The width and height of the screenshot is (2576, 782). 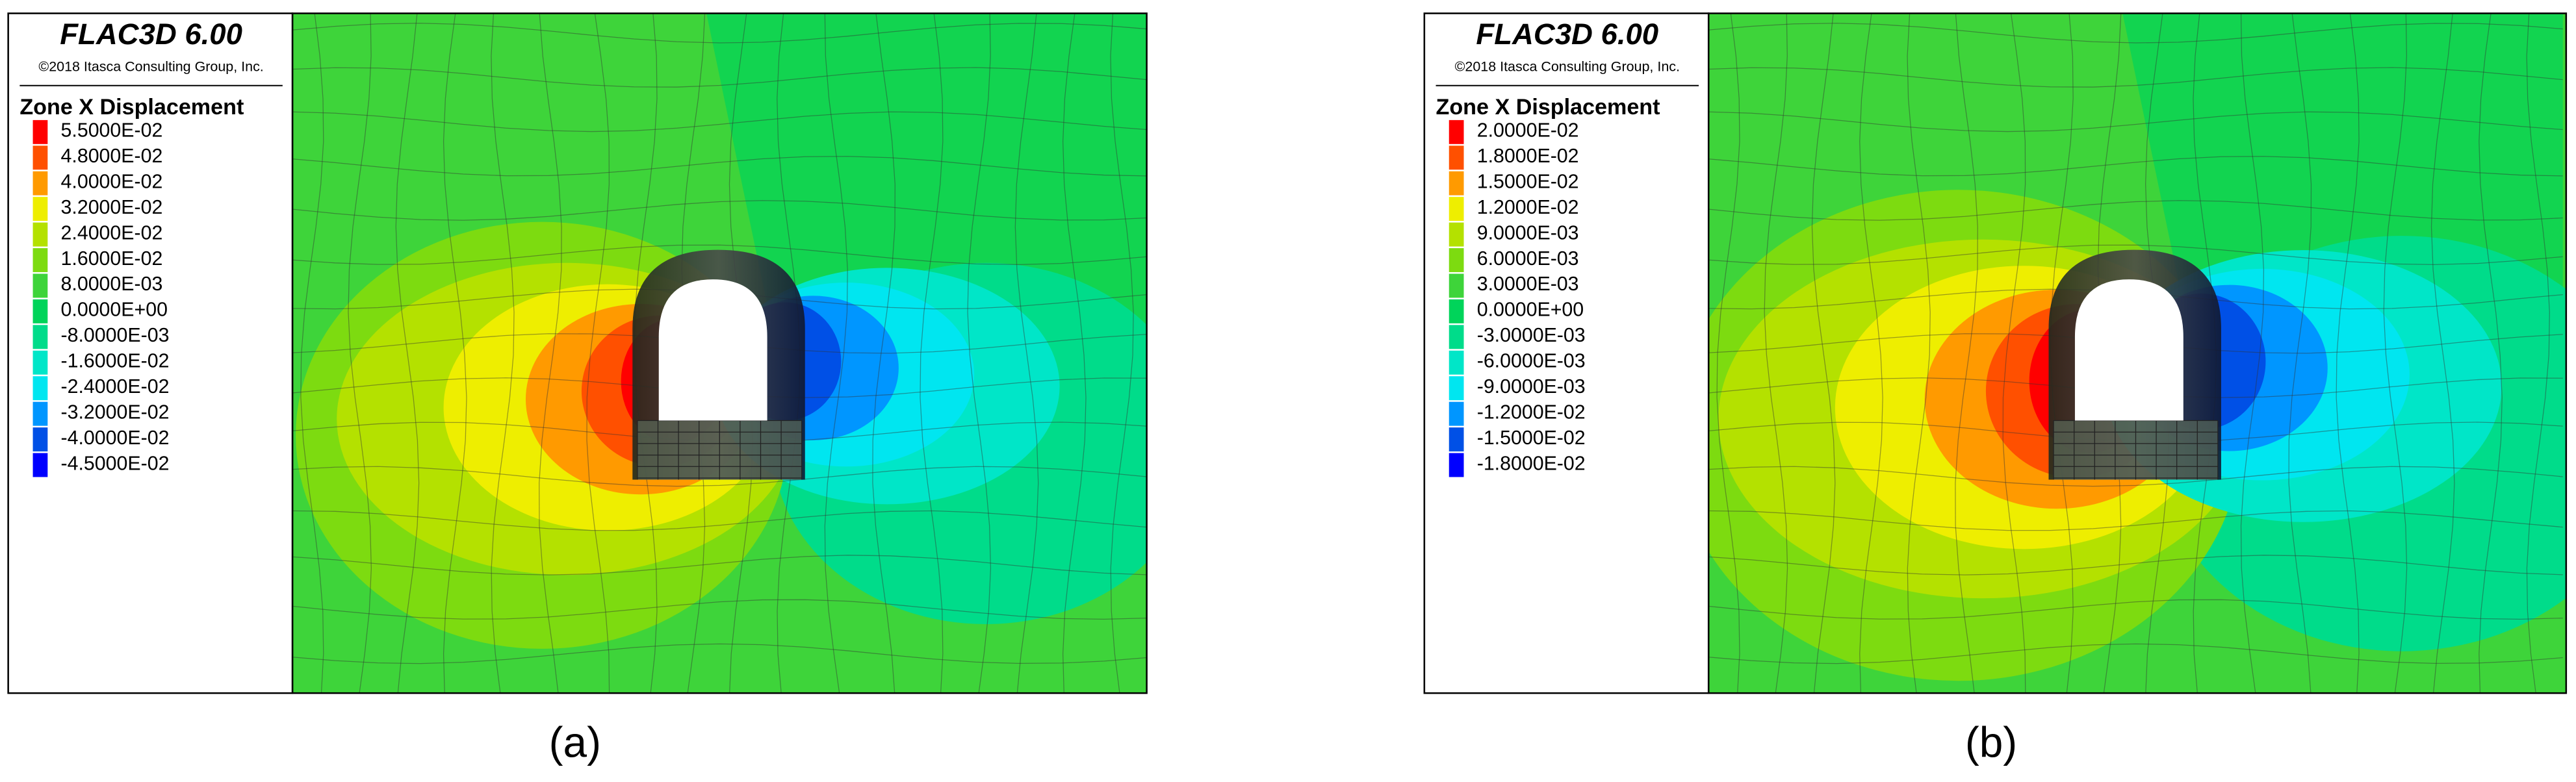 What do you see at coordinates (112, 284) in the screenshot?
I see `legend-label: 8.0000E-03` at bounding box center [112, 284].